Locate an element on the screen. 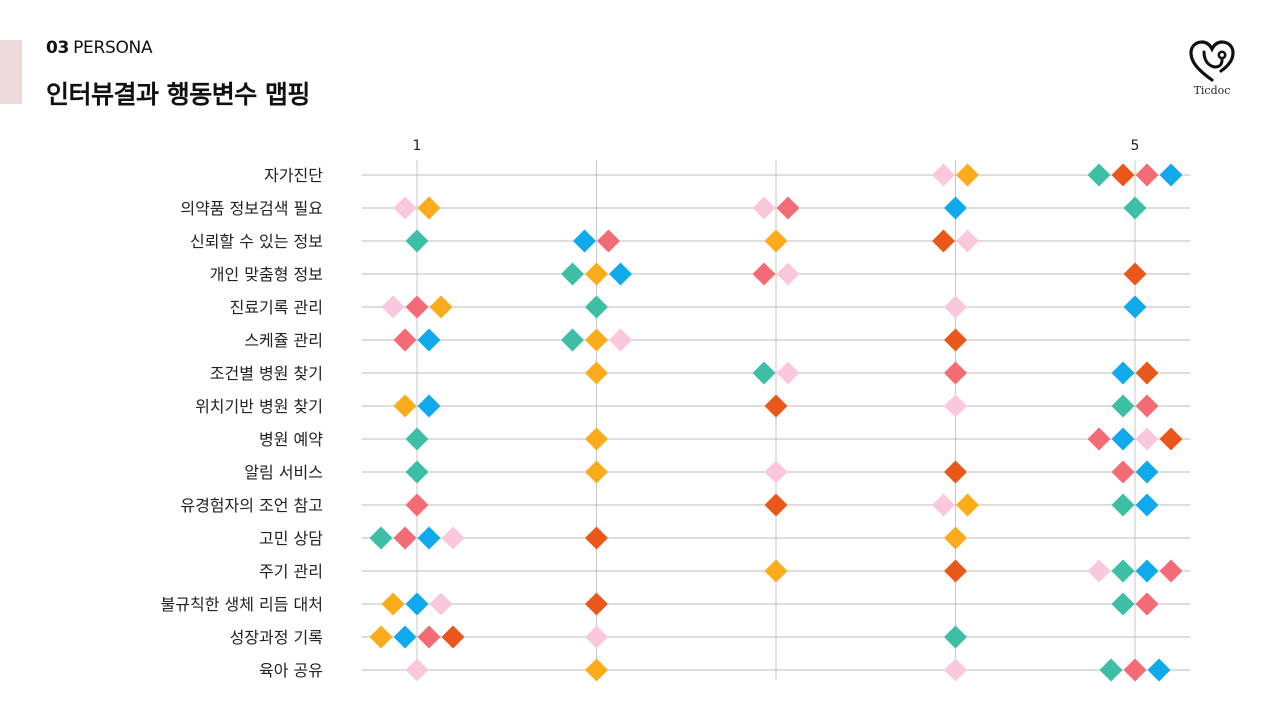  row-label: 개인 맞춤형 정보 is located at coordinates (266, 274).